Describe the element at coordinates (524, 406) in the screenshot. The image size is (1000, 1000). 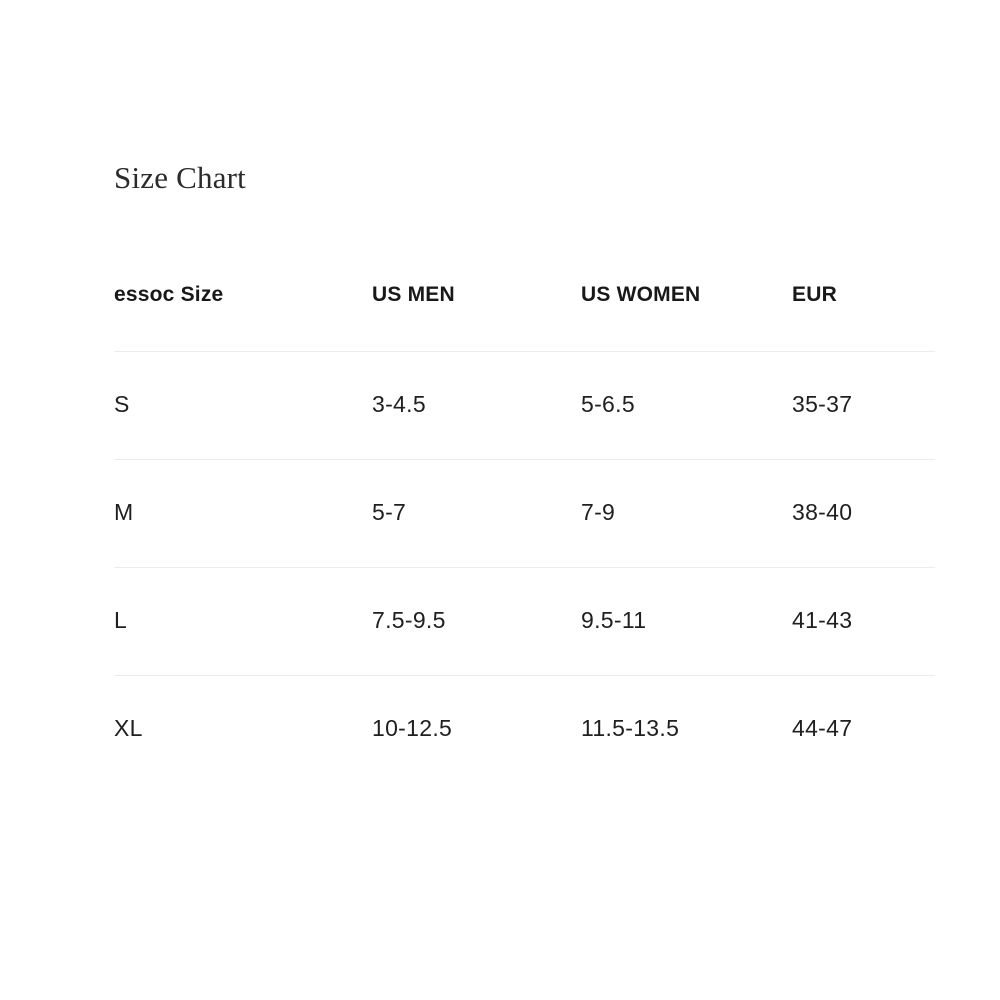
I see `table-row-s: S 3-4.5 5-6.5 35-37` at that location.